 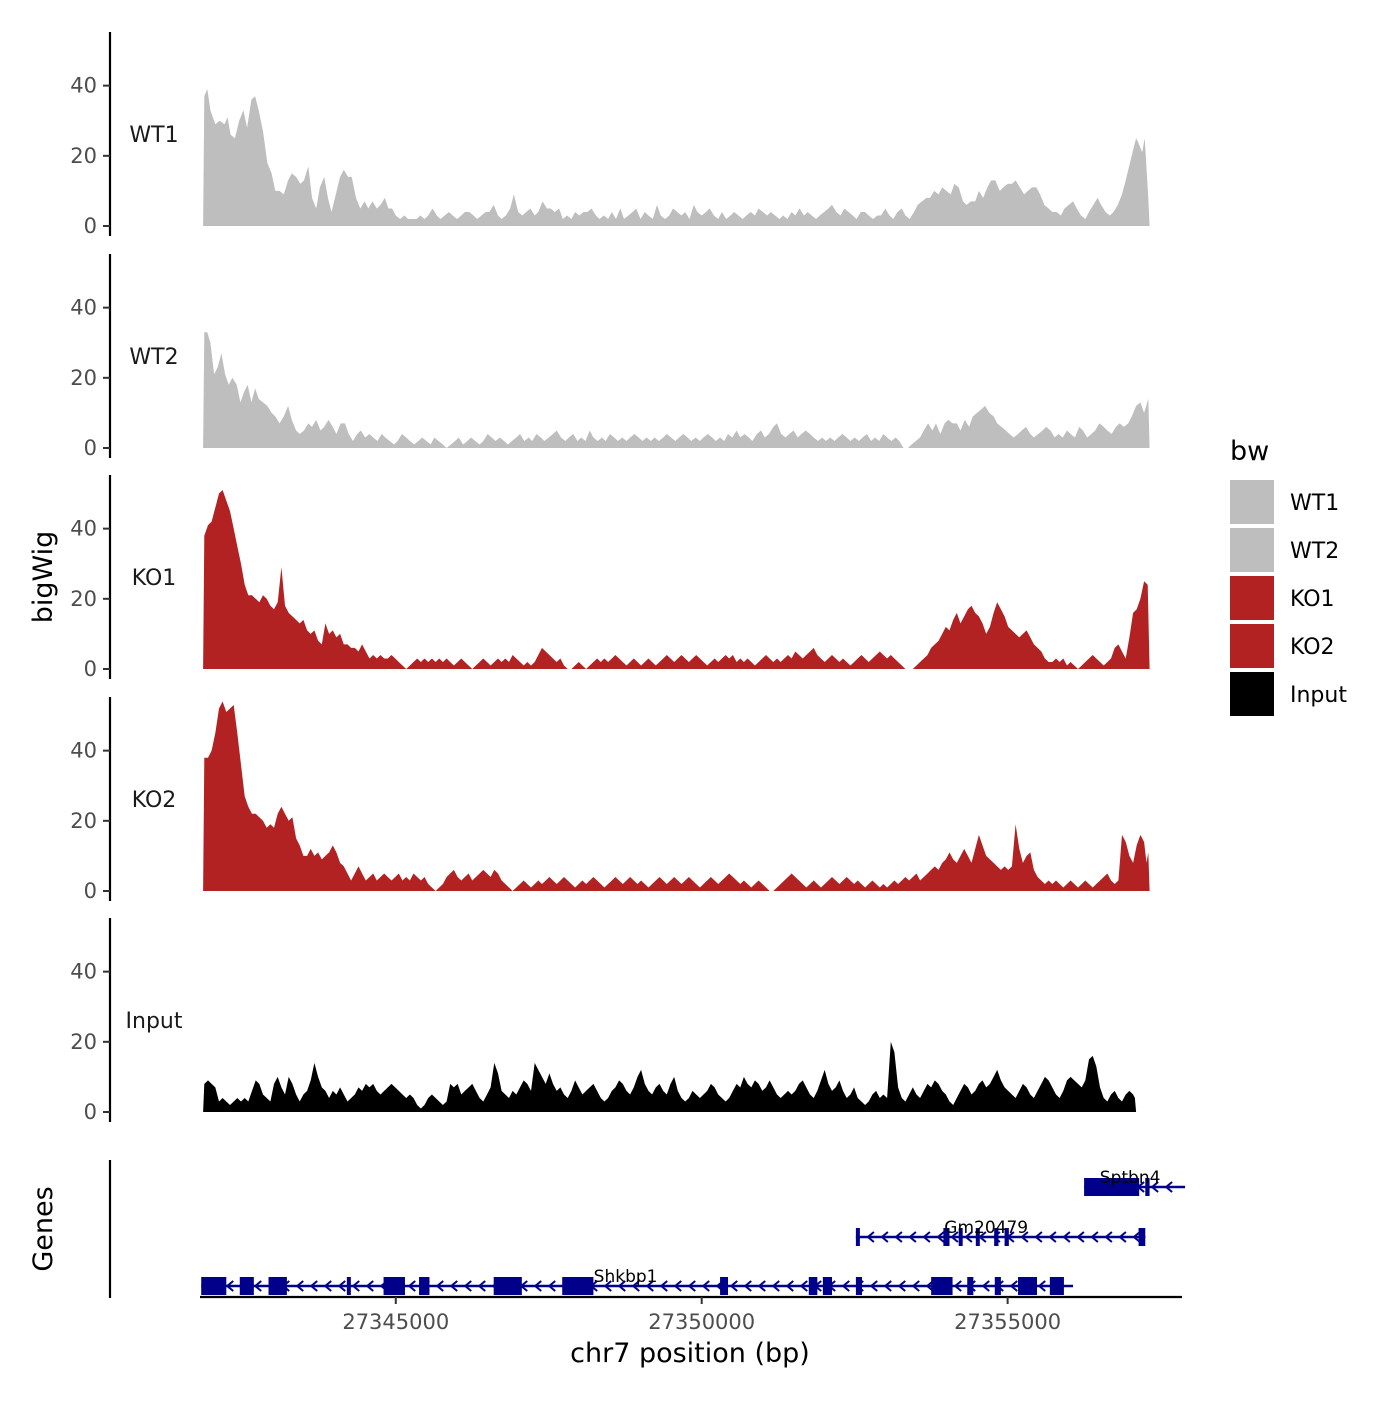 What do you see at coordinates (690, 1353) in the screenshot?
I see `x-axis-title: chr7 position (bp)` at bounding box center [690, 1353].